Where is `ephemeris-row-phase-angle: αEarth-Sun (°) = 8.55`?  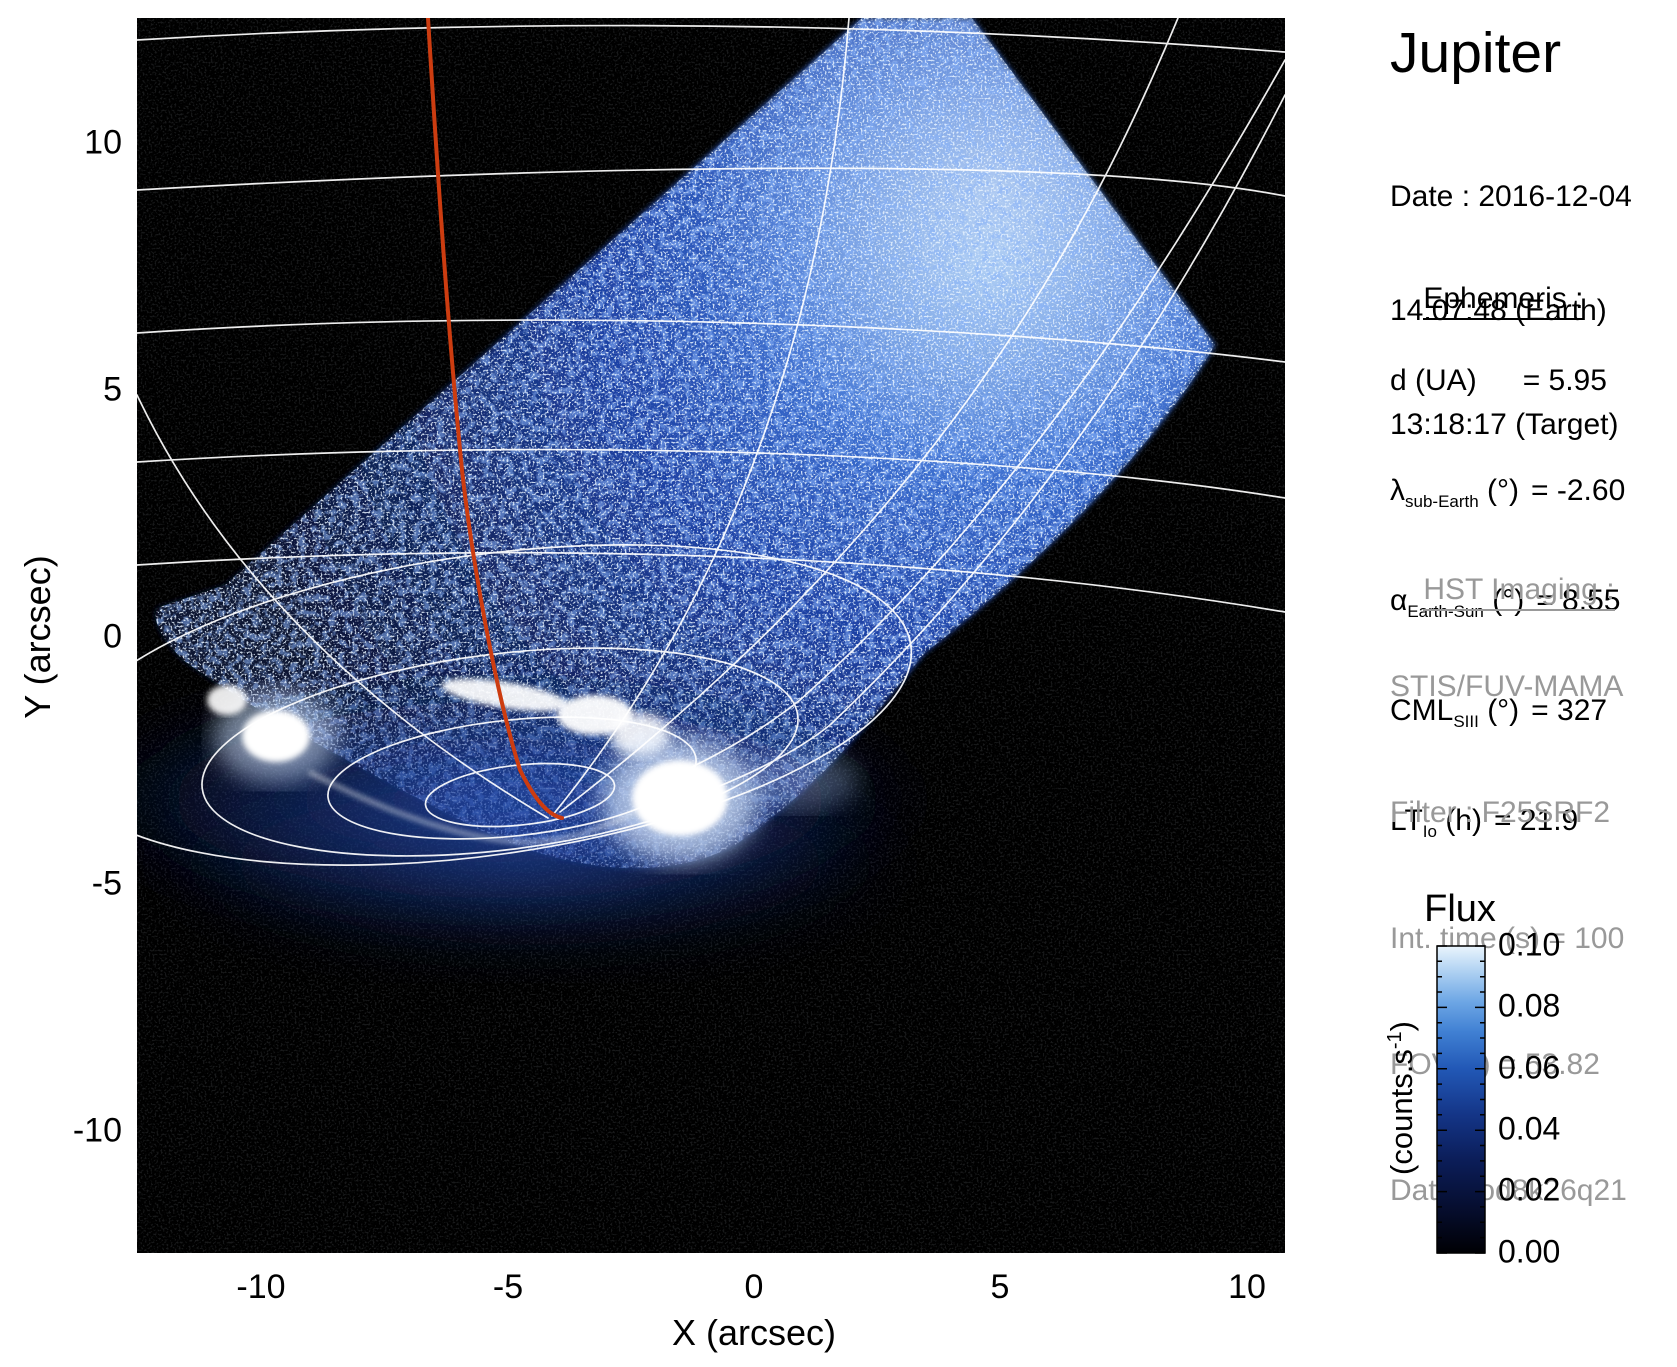
ephemeris-row-phase-angle: αEarth-Sun (°) = 8.55 is located at coordinates (1505, 602).